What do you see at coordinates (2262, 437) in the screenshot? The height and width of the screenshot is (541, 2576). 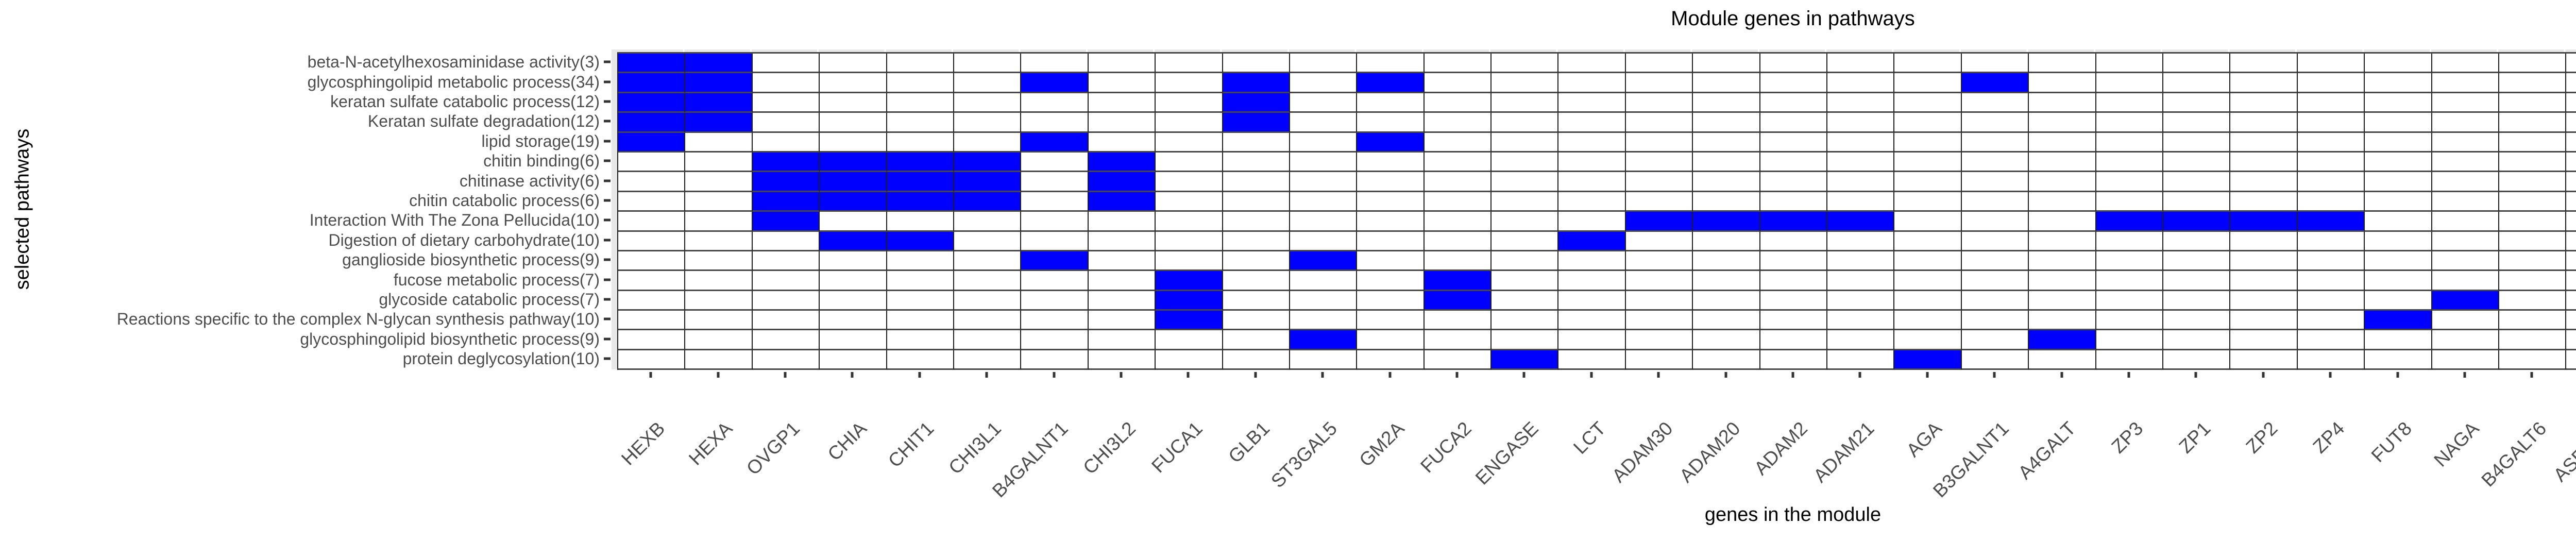 I see `x-axis-label: ZP2` at bounding box center [2262, 437].